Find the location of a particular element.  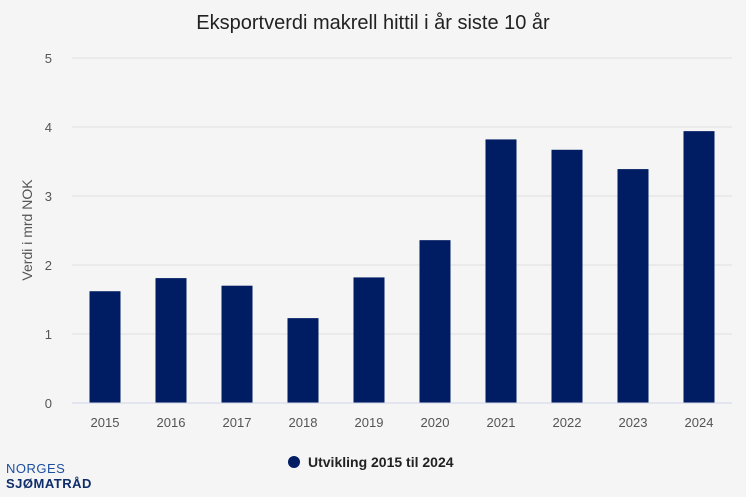

y-tick-label: 1 is located at coordinates (48, 334).